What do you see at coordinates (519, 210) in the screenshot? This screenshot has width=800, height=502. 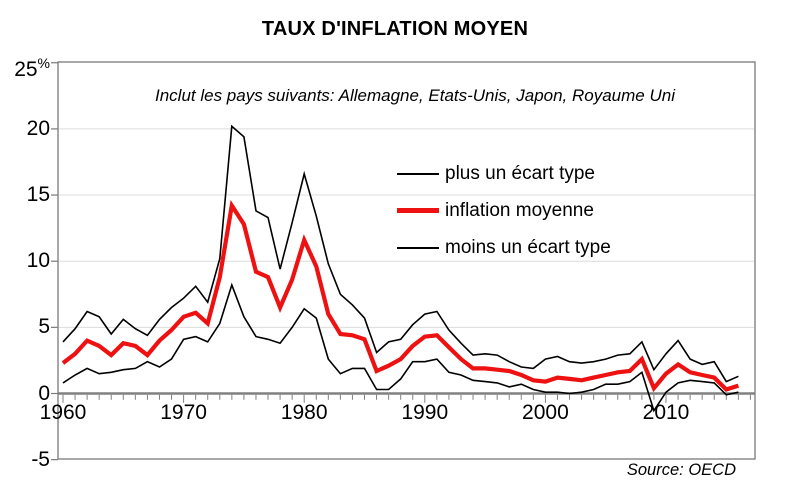 I see `legend-label: inflation moyenne` at bounding box center [519, 210].